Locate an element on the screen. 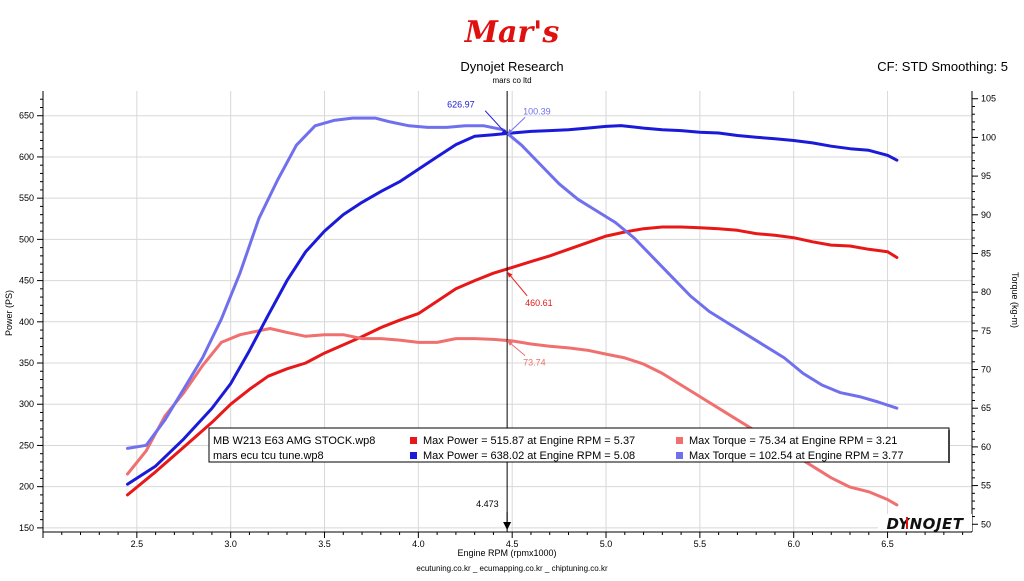 This screenshot has height=581, width=1024. legend-power-0: Max Power = 515.87 at Engine RPM = 5.37 is located at coordinates (529, 441).